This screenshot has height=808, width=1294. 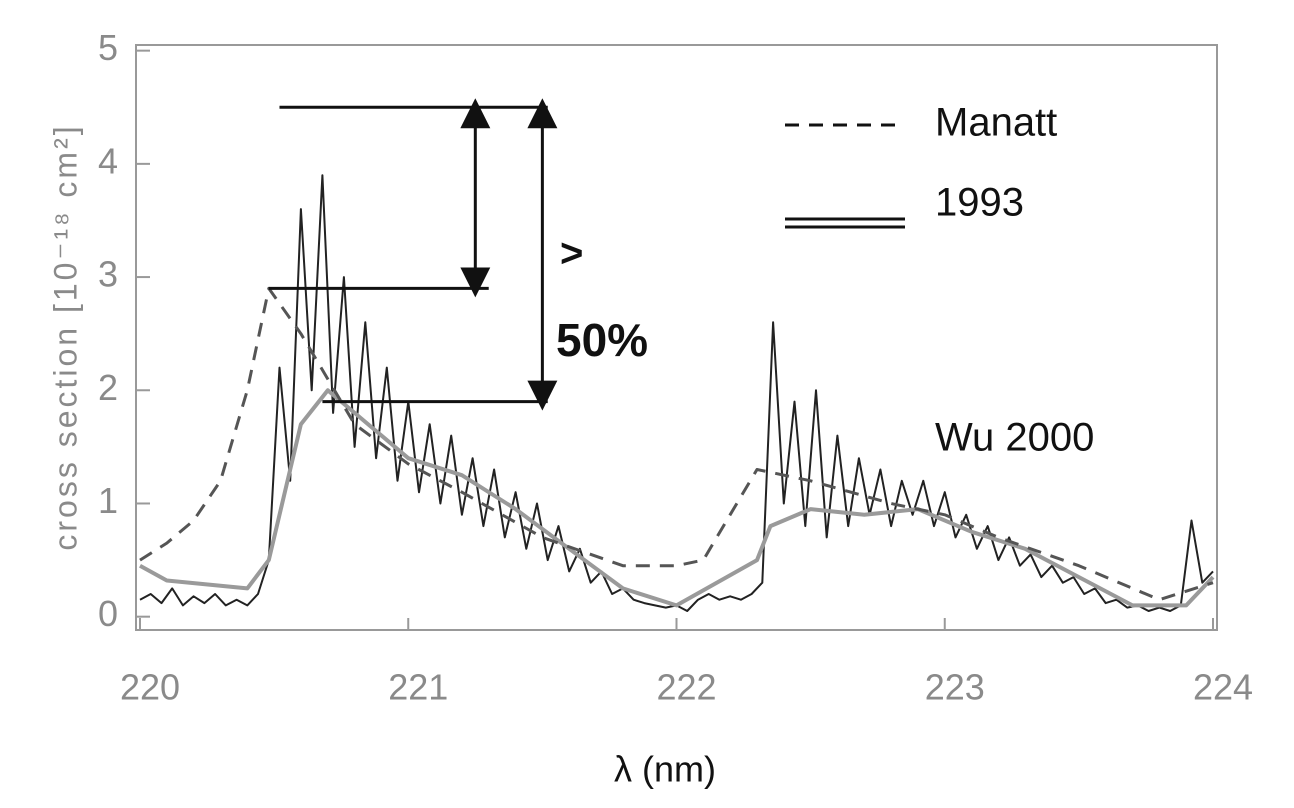 What do you see at coordinates (979, 203) in the screenshot?
I see `legend-label: 1993` at bounding box center [979, 203].